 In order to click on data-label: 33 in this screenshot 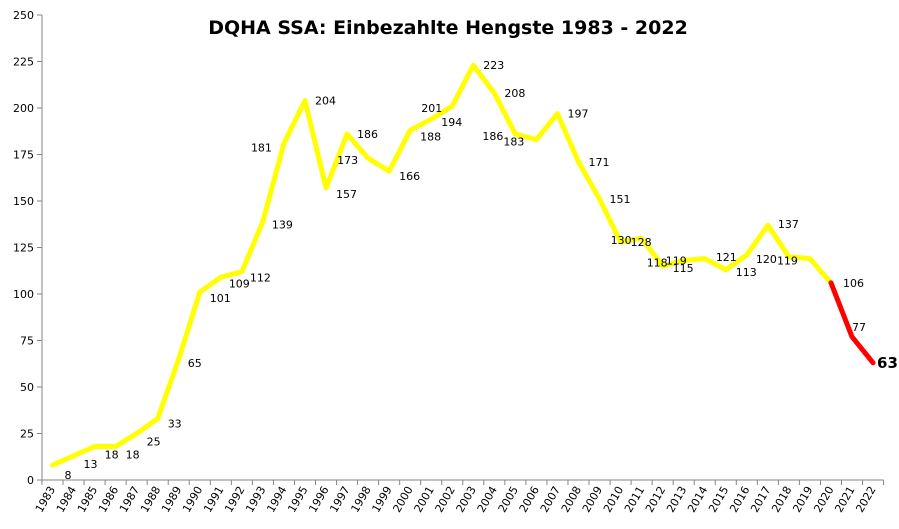, I will do `click(175, 424)`.